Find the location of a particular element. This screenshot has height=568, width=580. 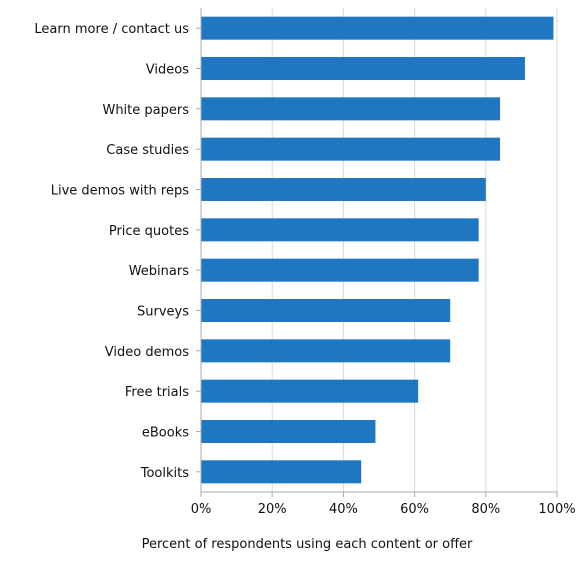

category-label: Videos is located at coordinates (167, 70).